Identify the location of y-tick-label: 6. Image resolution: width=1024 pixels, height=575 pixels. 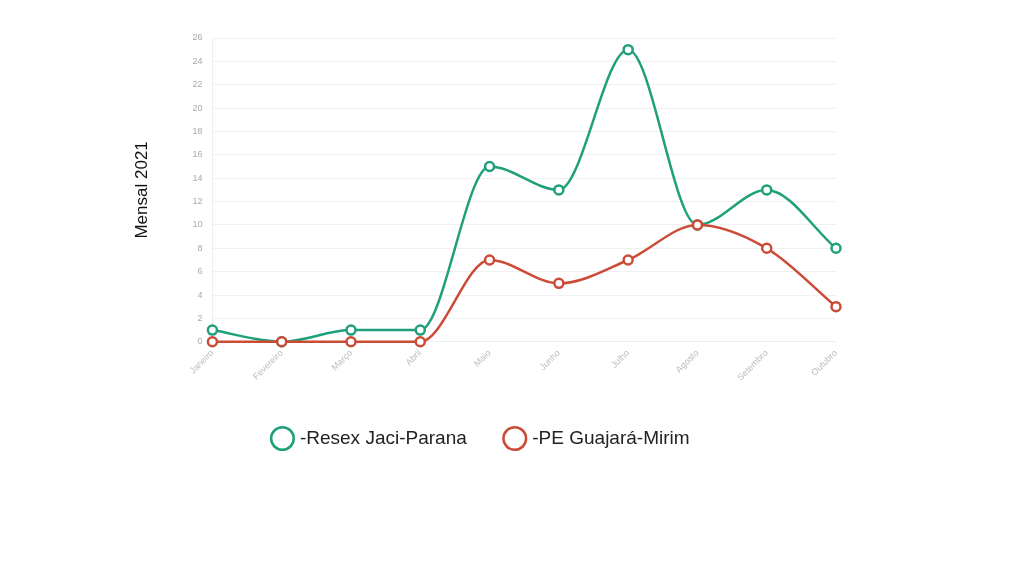
(200, 271).